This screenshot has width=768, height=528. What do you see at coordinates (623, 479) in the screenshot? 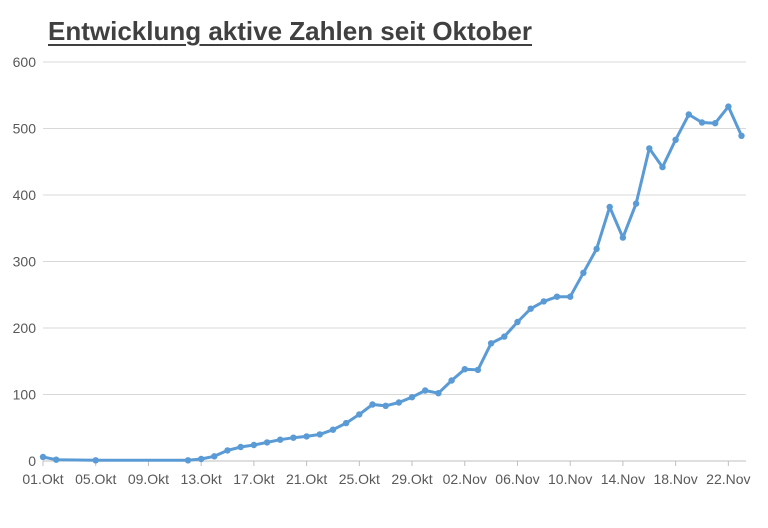
I see `x-tick-label: 14.Nov` at bounding box center [623, 479].